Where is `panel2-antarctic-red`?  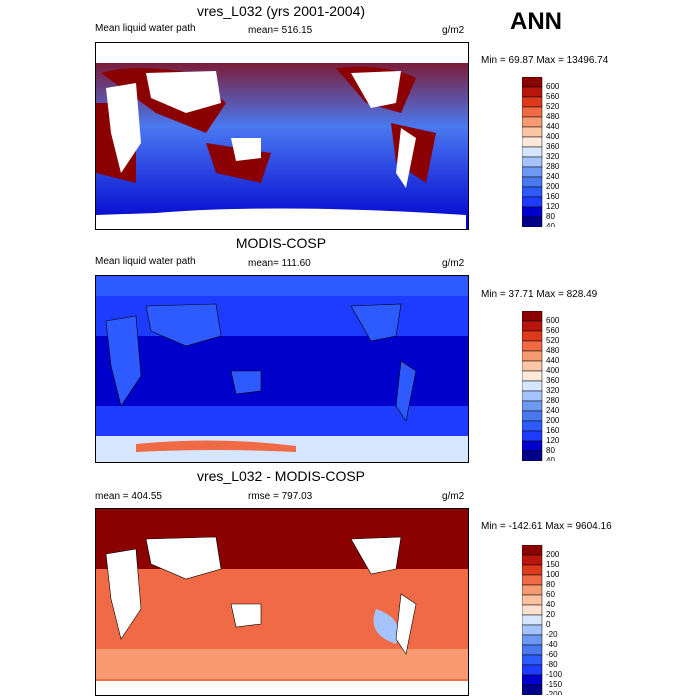 panel2-antarctic-red is located at coordinates (216, 446).